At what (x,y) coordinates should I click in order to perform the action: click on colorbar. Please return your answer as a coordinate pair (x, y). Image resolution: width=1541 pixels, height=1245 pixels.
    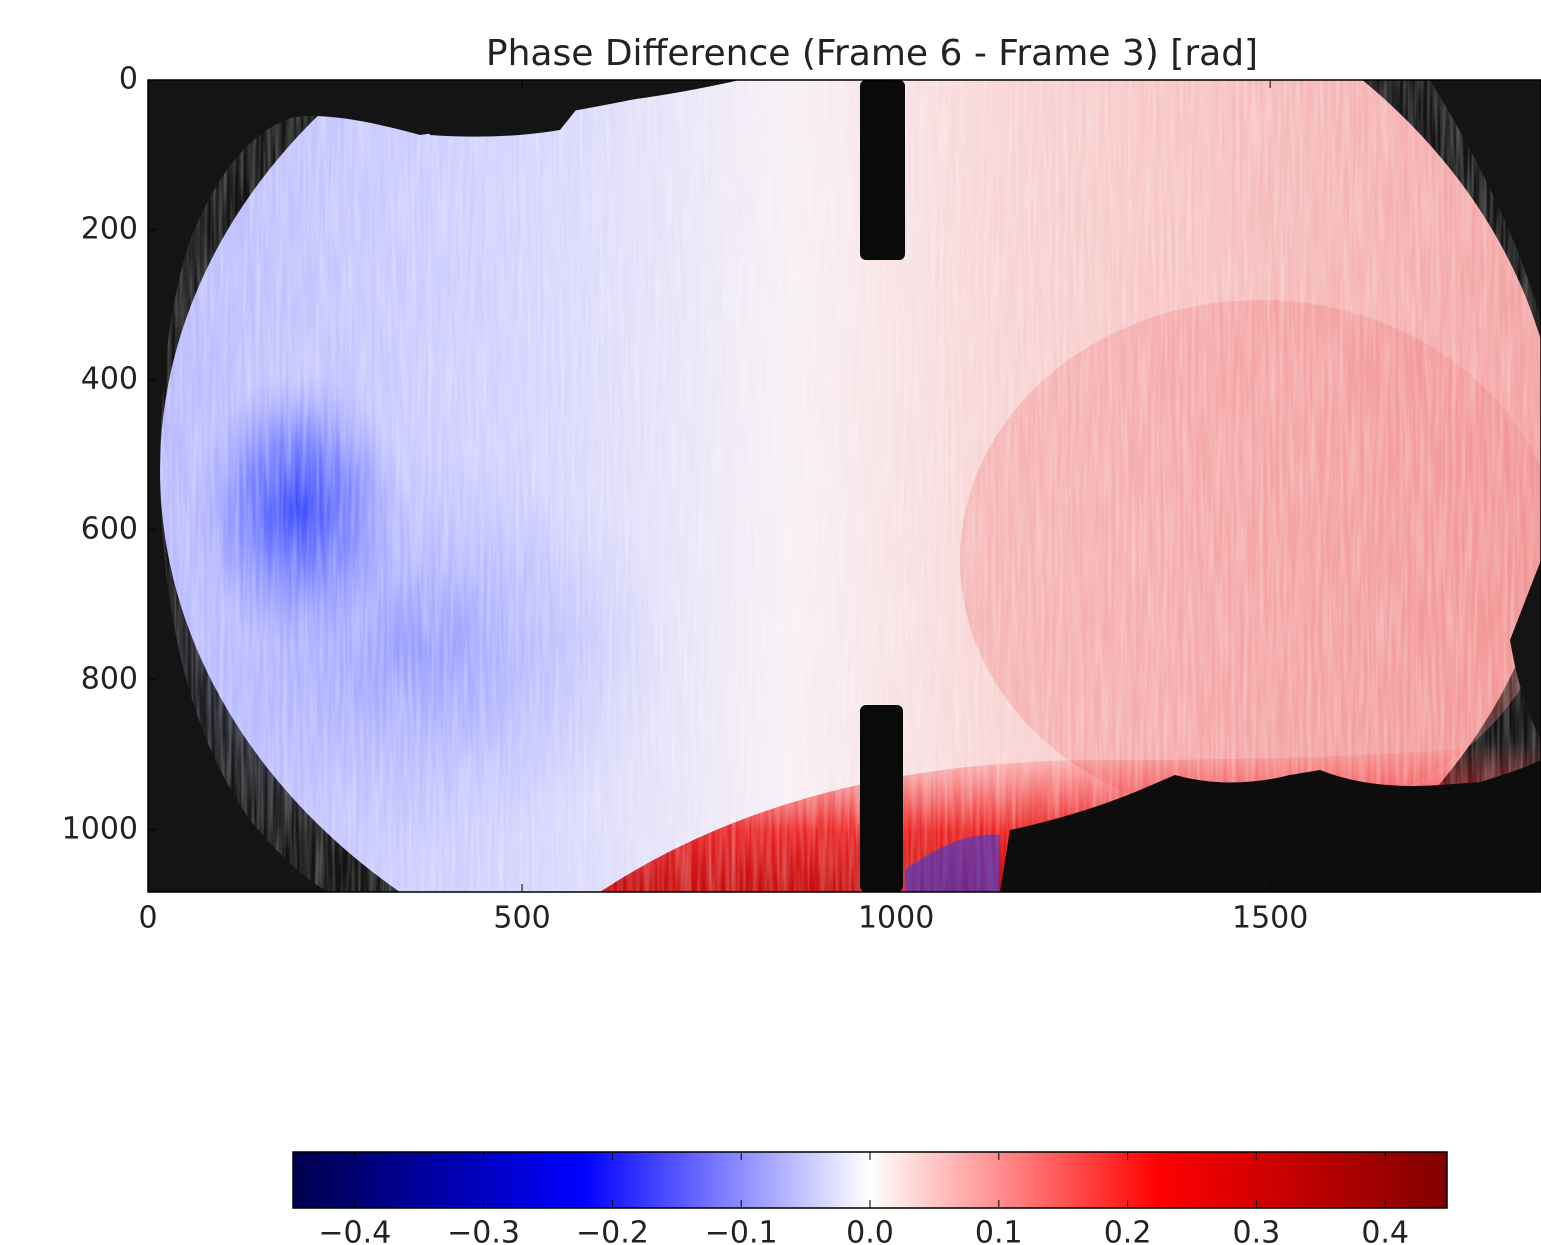
    Looking at the image, I should click on (870, 1180).